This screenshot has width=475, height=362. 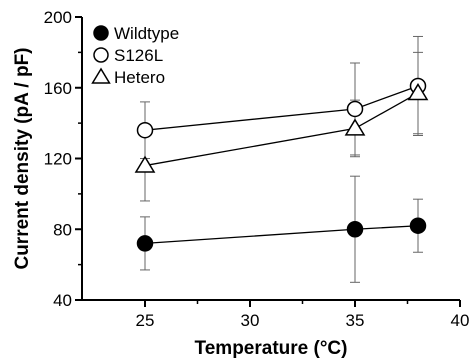 What do you see at coordinates (62, 229) in the screenshot?
I see `y-tick-label: 80` at bounding box center [62, 229].